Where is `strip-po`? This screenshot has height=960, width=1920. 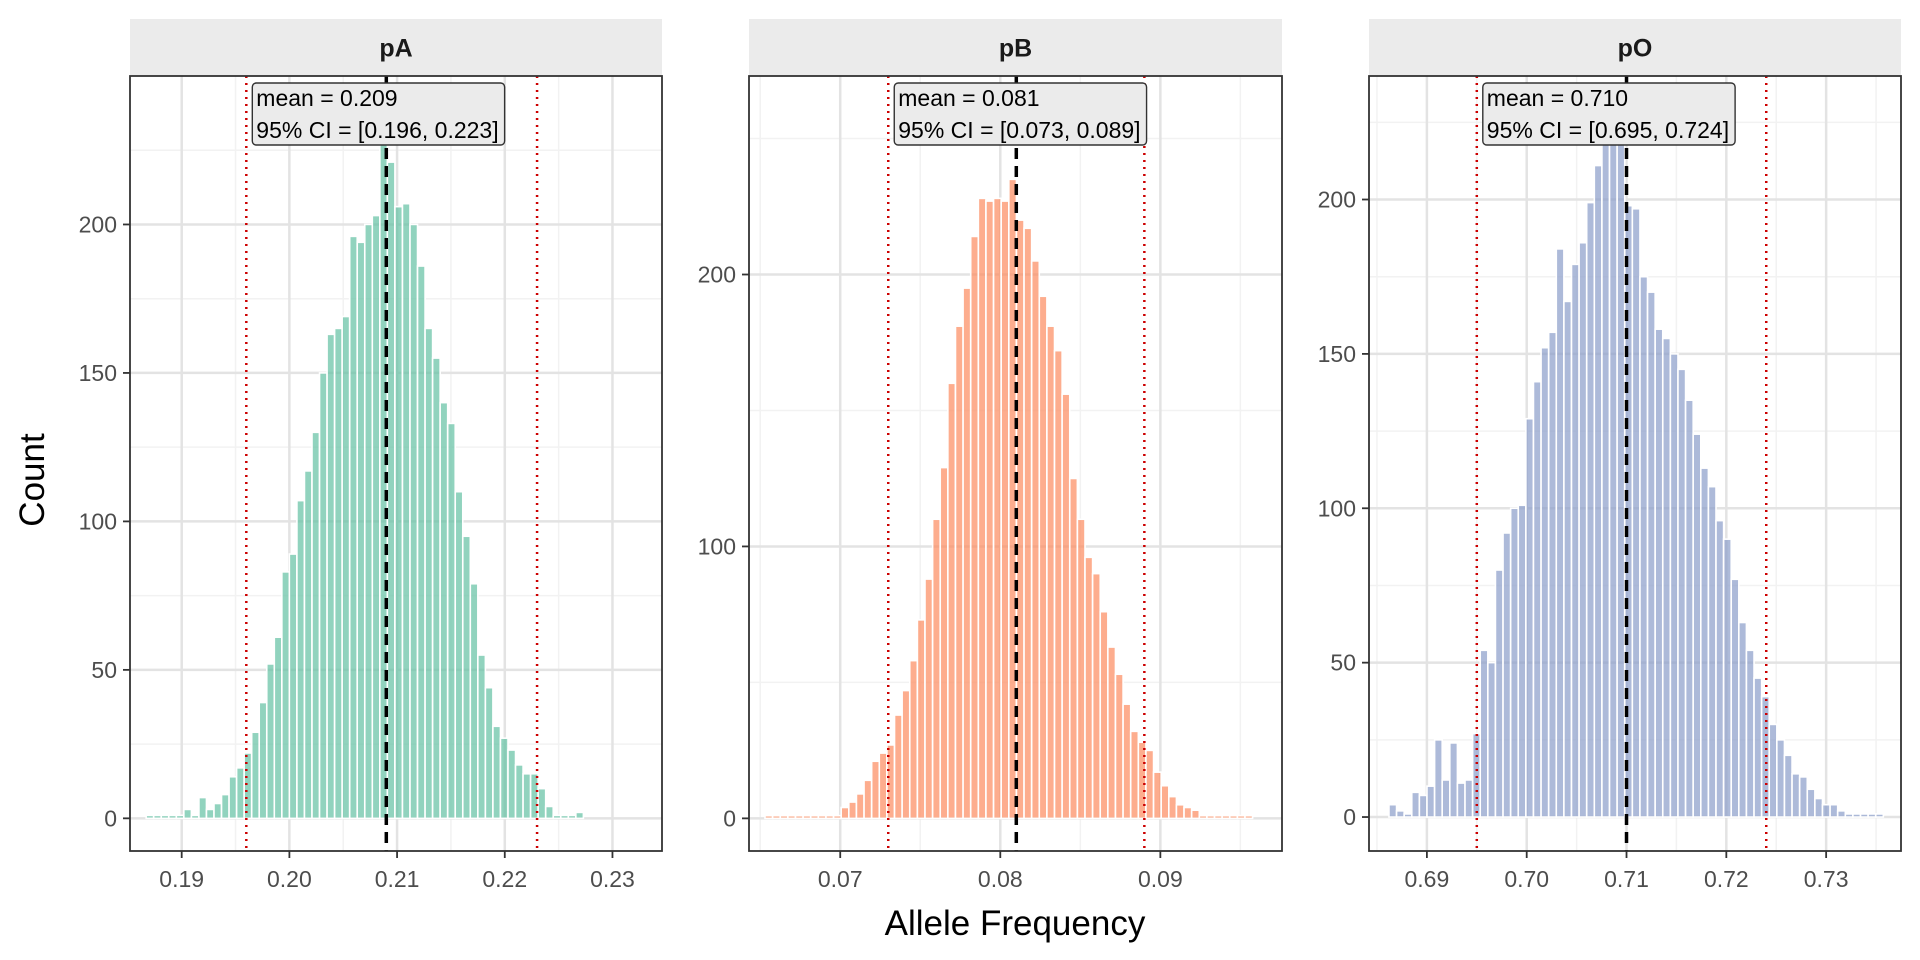
strip-po is located at coordinates (1635, 47).